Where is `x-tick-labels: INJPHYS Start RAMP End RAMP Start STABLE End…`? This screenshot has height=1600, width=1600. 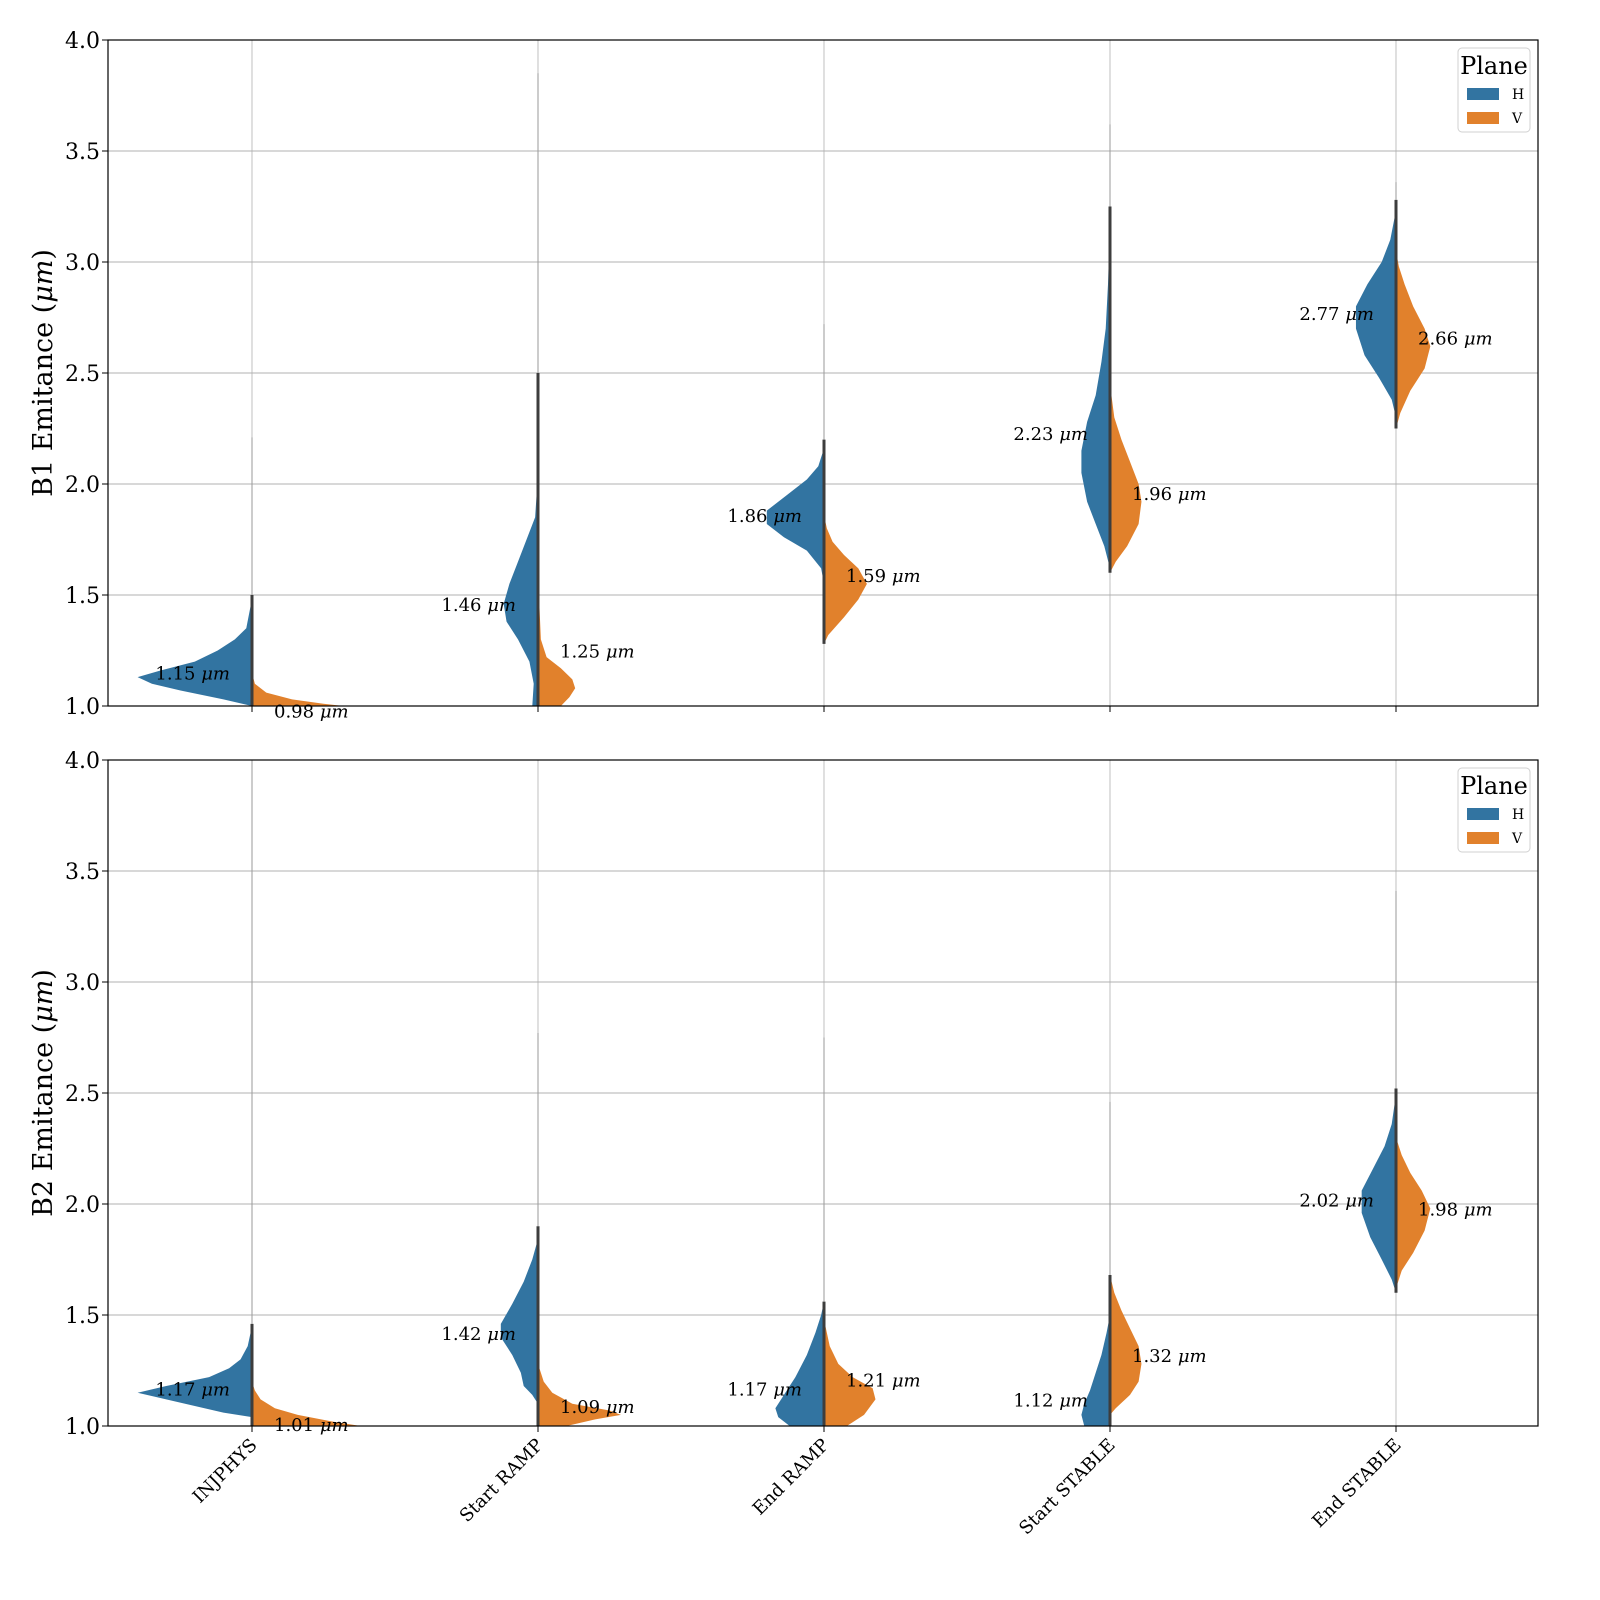 x-tick-labels: INJPHYS Start RAMP End RAMP Start STABLE End… is located at coordinates (797, 1487).